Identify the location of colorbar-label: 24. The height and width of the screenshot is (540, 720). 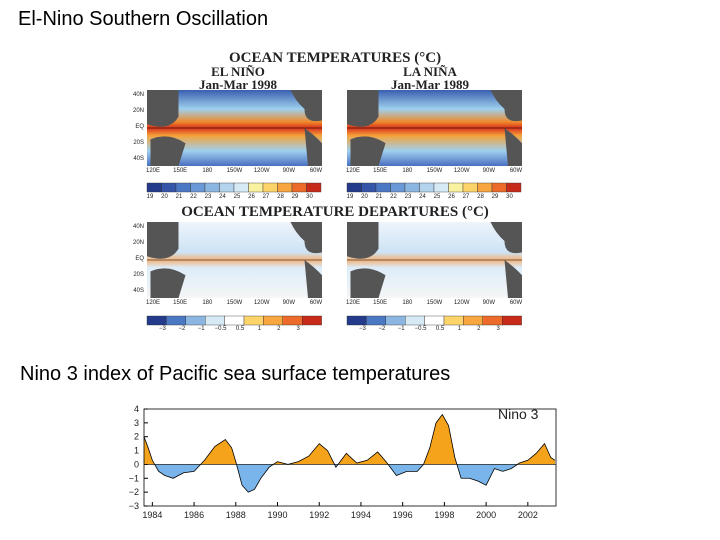
(422, 197).